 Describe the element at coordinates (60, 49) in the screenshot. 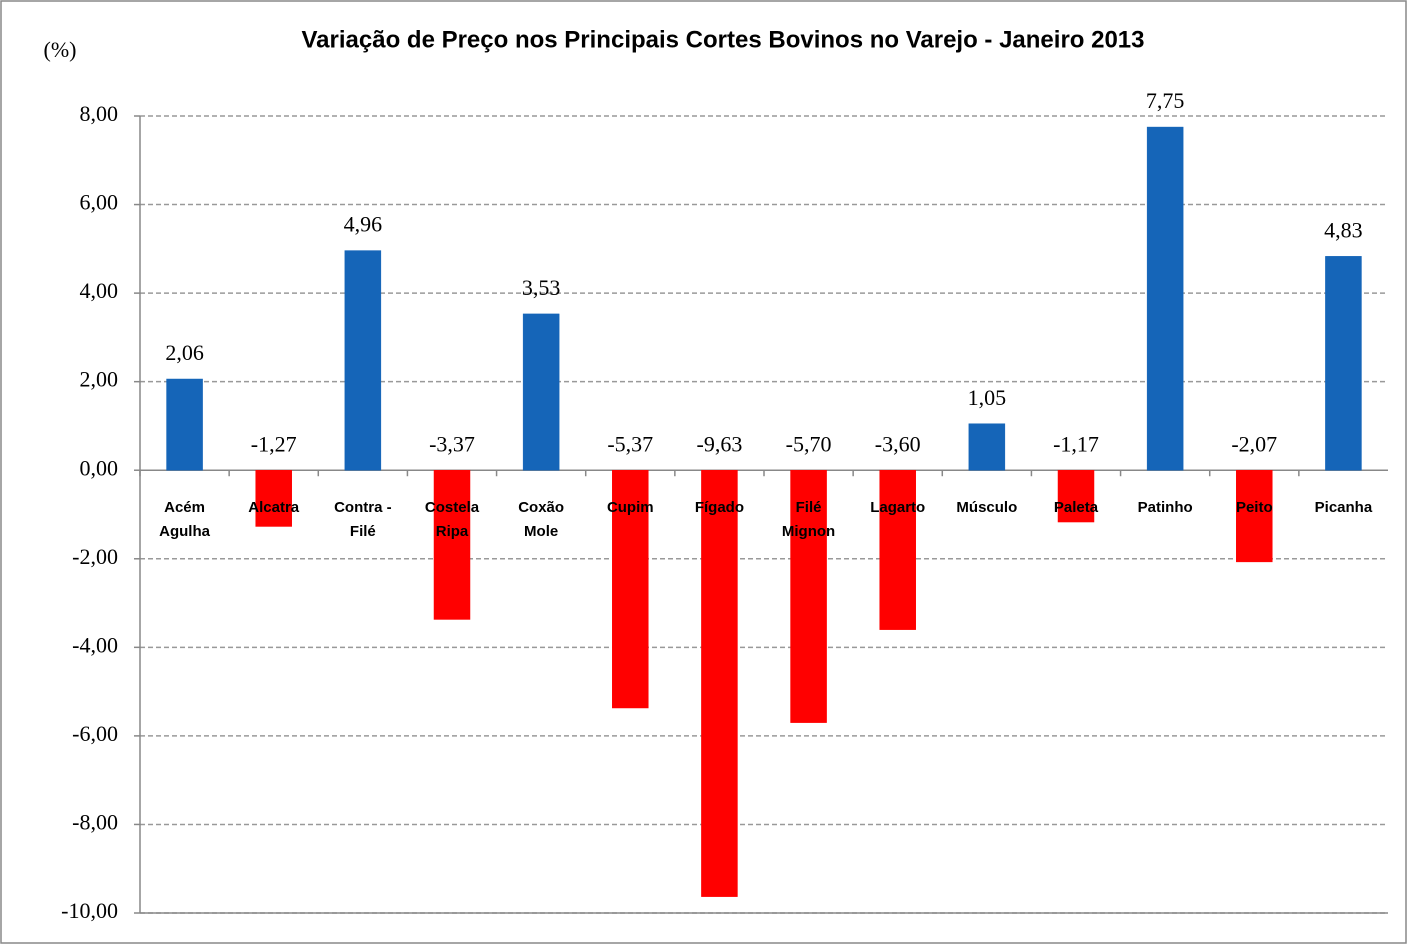

I see `y-axis-label: (%)` at that location.